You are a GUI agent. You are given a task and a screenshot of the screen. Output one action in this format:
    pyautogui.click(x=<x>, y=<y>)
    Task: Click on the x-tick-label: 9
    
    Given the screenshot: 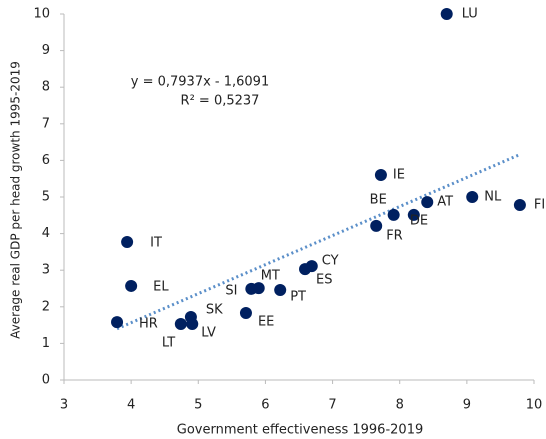 What is the action you would take?
    pyautogui.click(x=467, y=405)
    